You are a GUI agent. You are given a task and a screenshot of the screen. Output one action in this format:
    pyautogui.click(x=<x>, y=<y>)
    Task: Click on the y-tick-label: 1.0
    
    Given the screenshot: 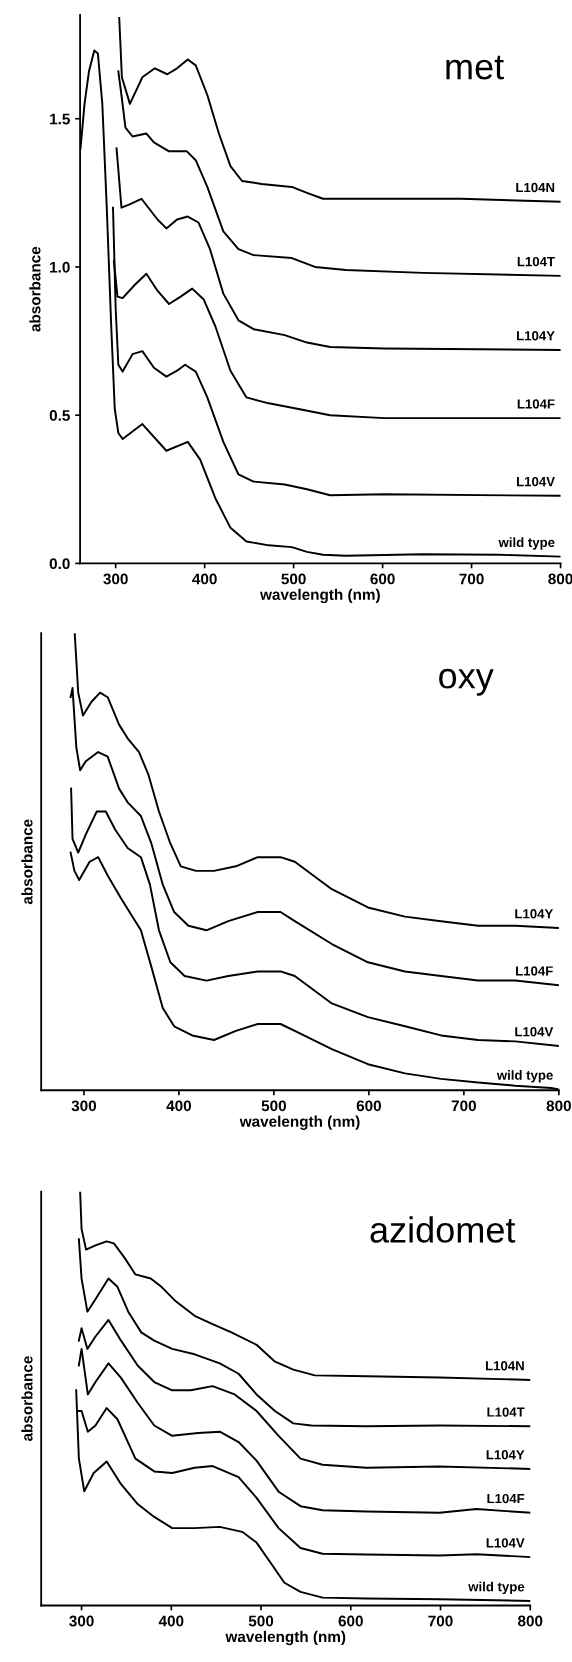 What is the action you would take?
    pyautogui.click(x=60, y=267)
    